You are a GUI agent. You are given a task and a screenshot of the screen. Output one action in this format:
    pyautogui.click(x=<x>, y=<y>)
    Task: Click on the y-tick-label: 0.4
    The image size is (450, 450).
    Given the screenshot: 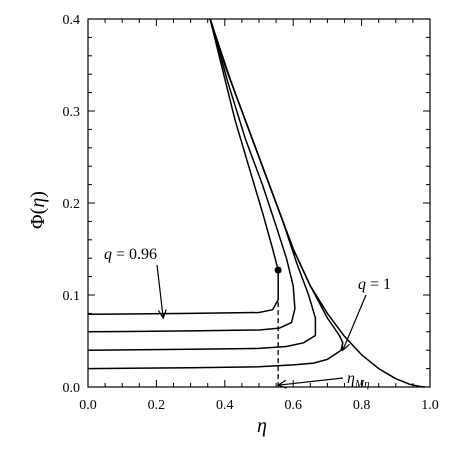 What is the action you would take?
    pyautogui.click(x=72, y=20)
    